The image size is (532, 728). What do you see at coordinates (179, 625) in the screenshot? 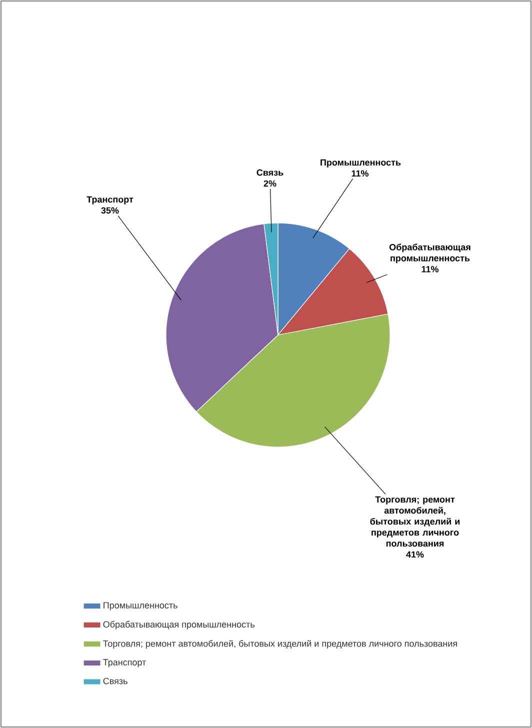
I see `legend-label: Обрабатывающая промышленность` at bounding box center [179, 625].